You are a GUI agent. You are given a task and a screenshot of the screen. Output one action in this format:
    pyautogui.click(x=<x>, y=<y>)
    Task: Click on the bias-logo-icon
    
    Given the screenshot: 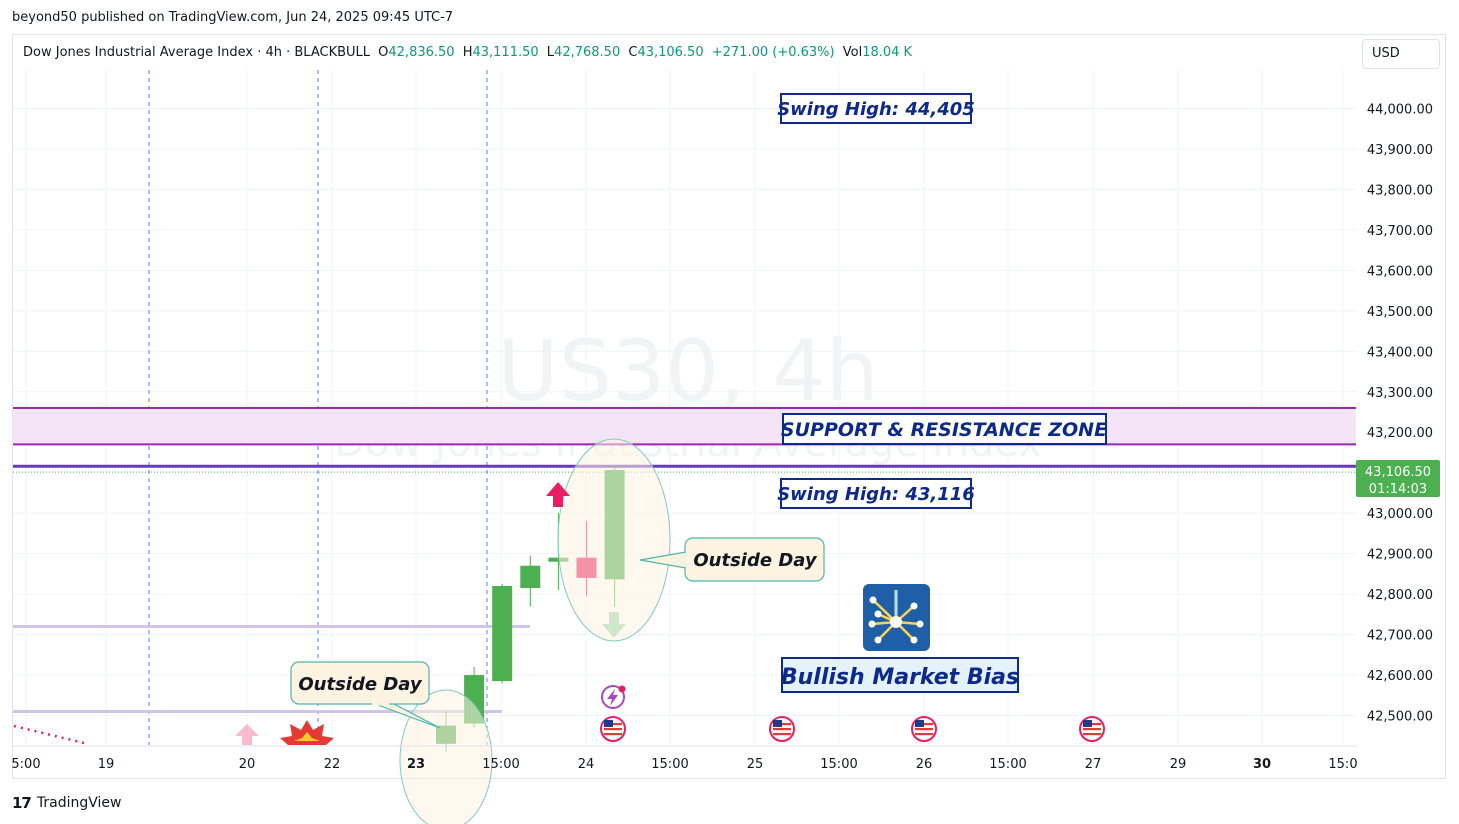 What is the action you would take?
    pyautogui.click(x=896, y=617)
    